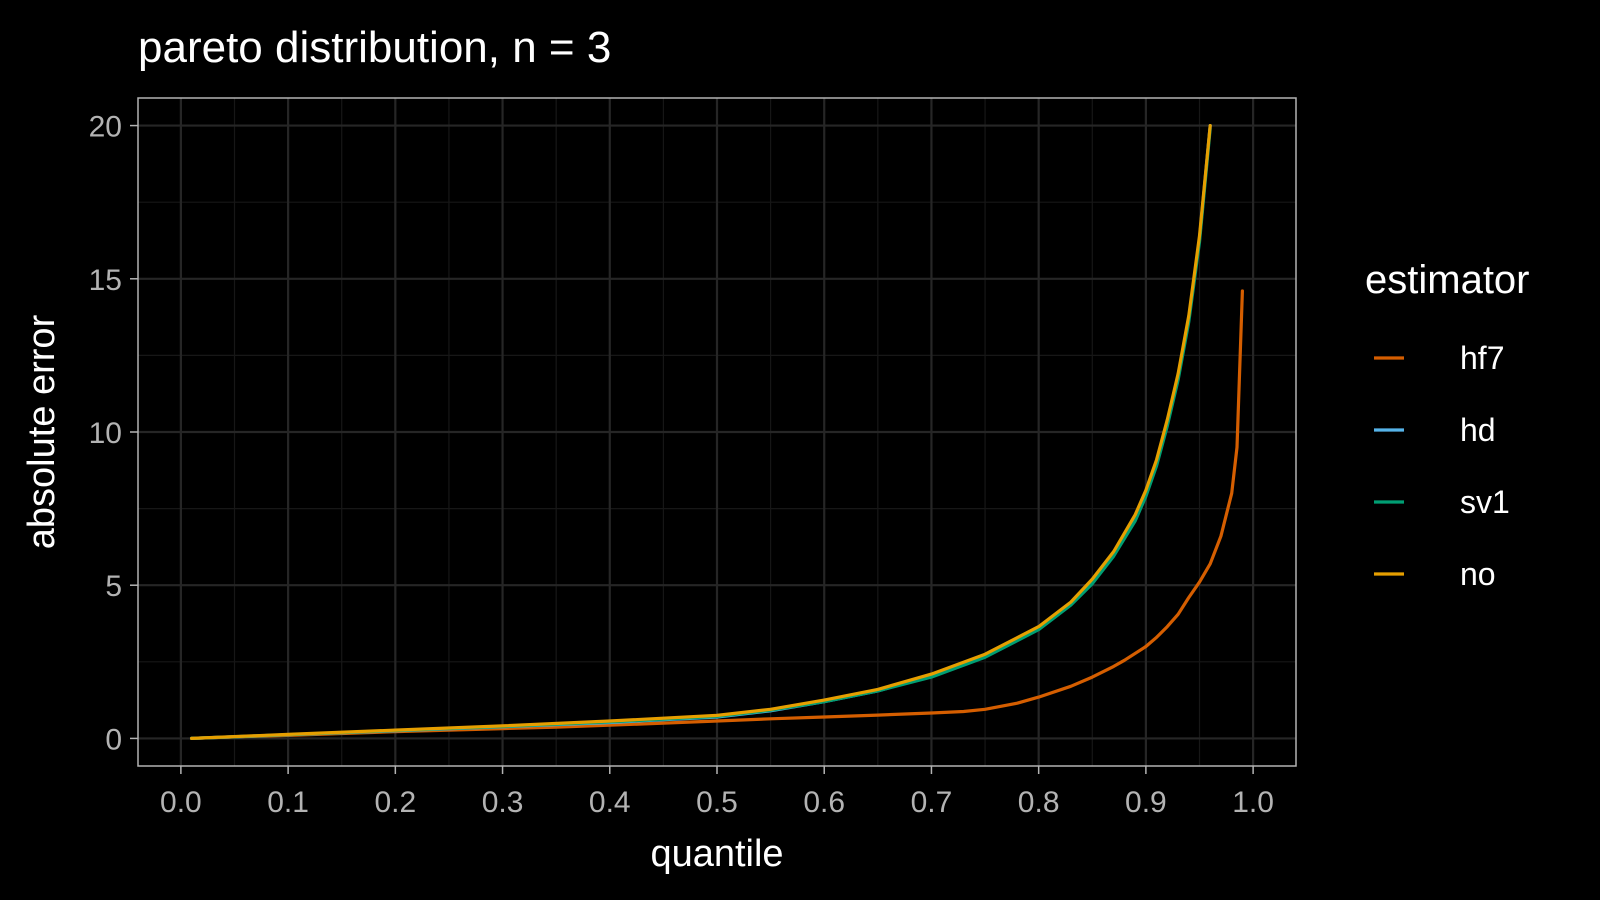 The image size is (1600, 900). I want to click on chart-title: pareto distribution, n = 3, so click(374, 47).